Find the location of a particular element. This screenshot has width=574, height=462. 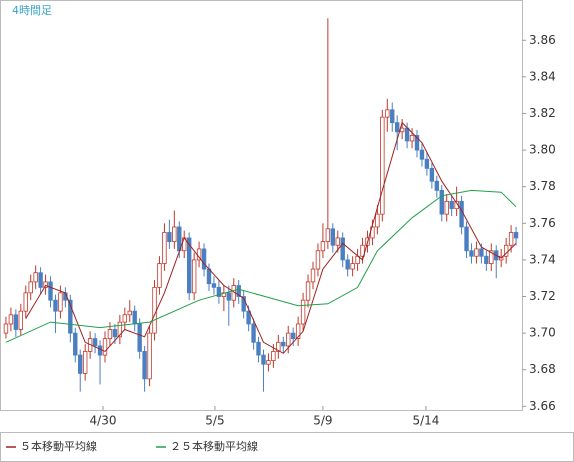

x-tick-label: 4/30 is located at coordinates (103, 421).